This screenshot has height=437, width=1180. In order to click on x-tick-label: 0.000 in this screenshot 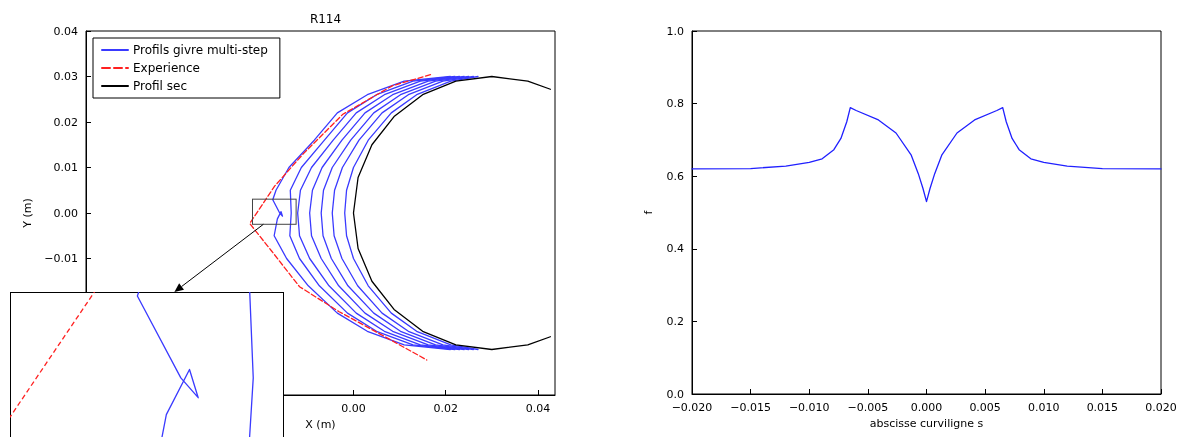, I will do `click(926, 407)`.